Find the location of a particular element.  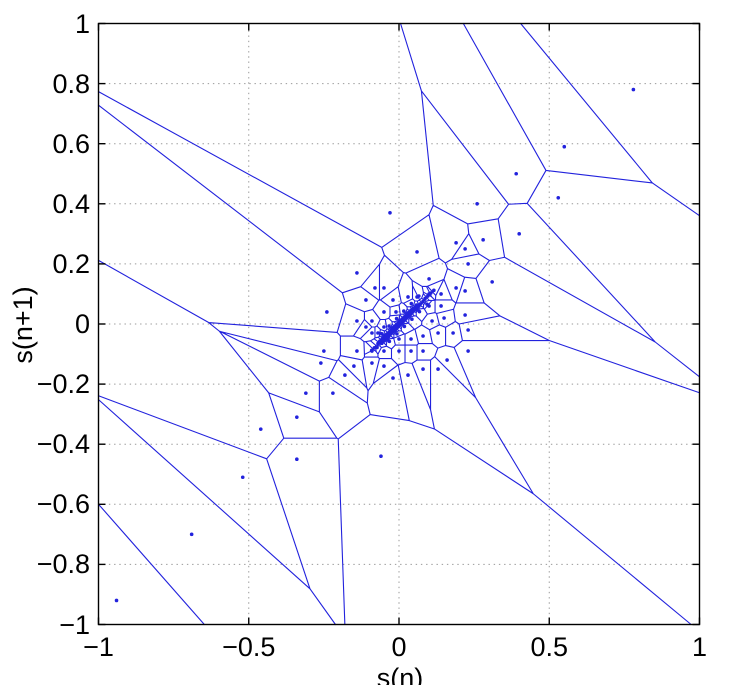

x-tick-label: 1 is located at coordinates (699, 647).